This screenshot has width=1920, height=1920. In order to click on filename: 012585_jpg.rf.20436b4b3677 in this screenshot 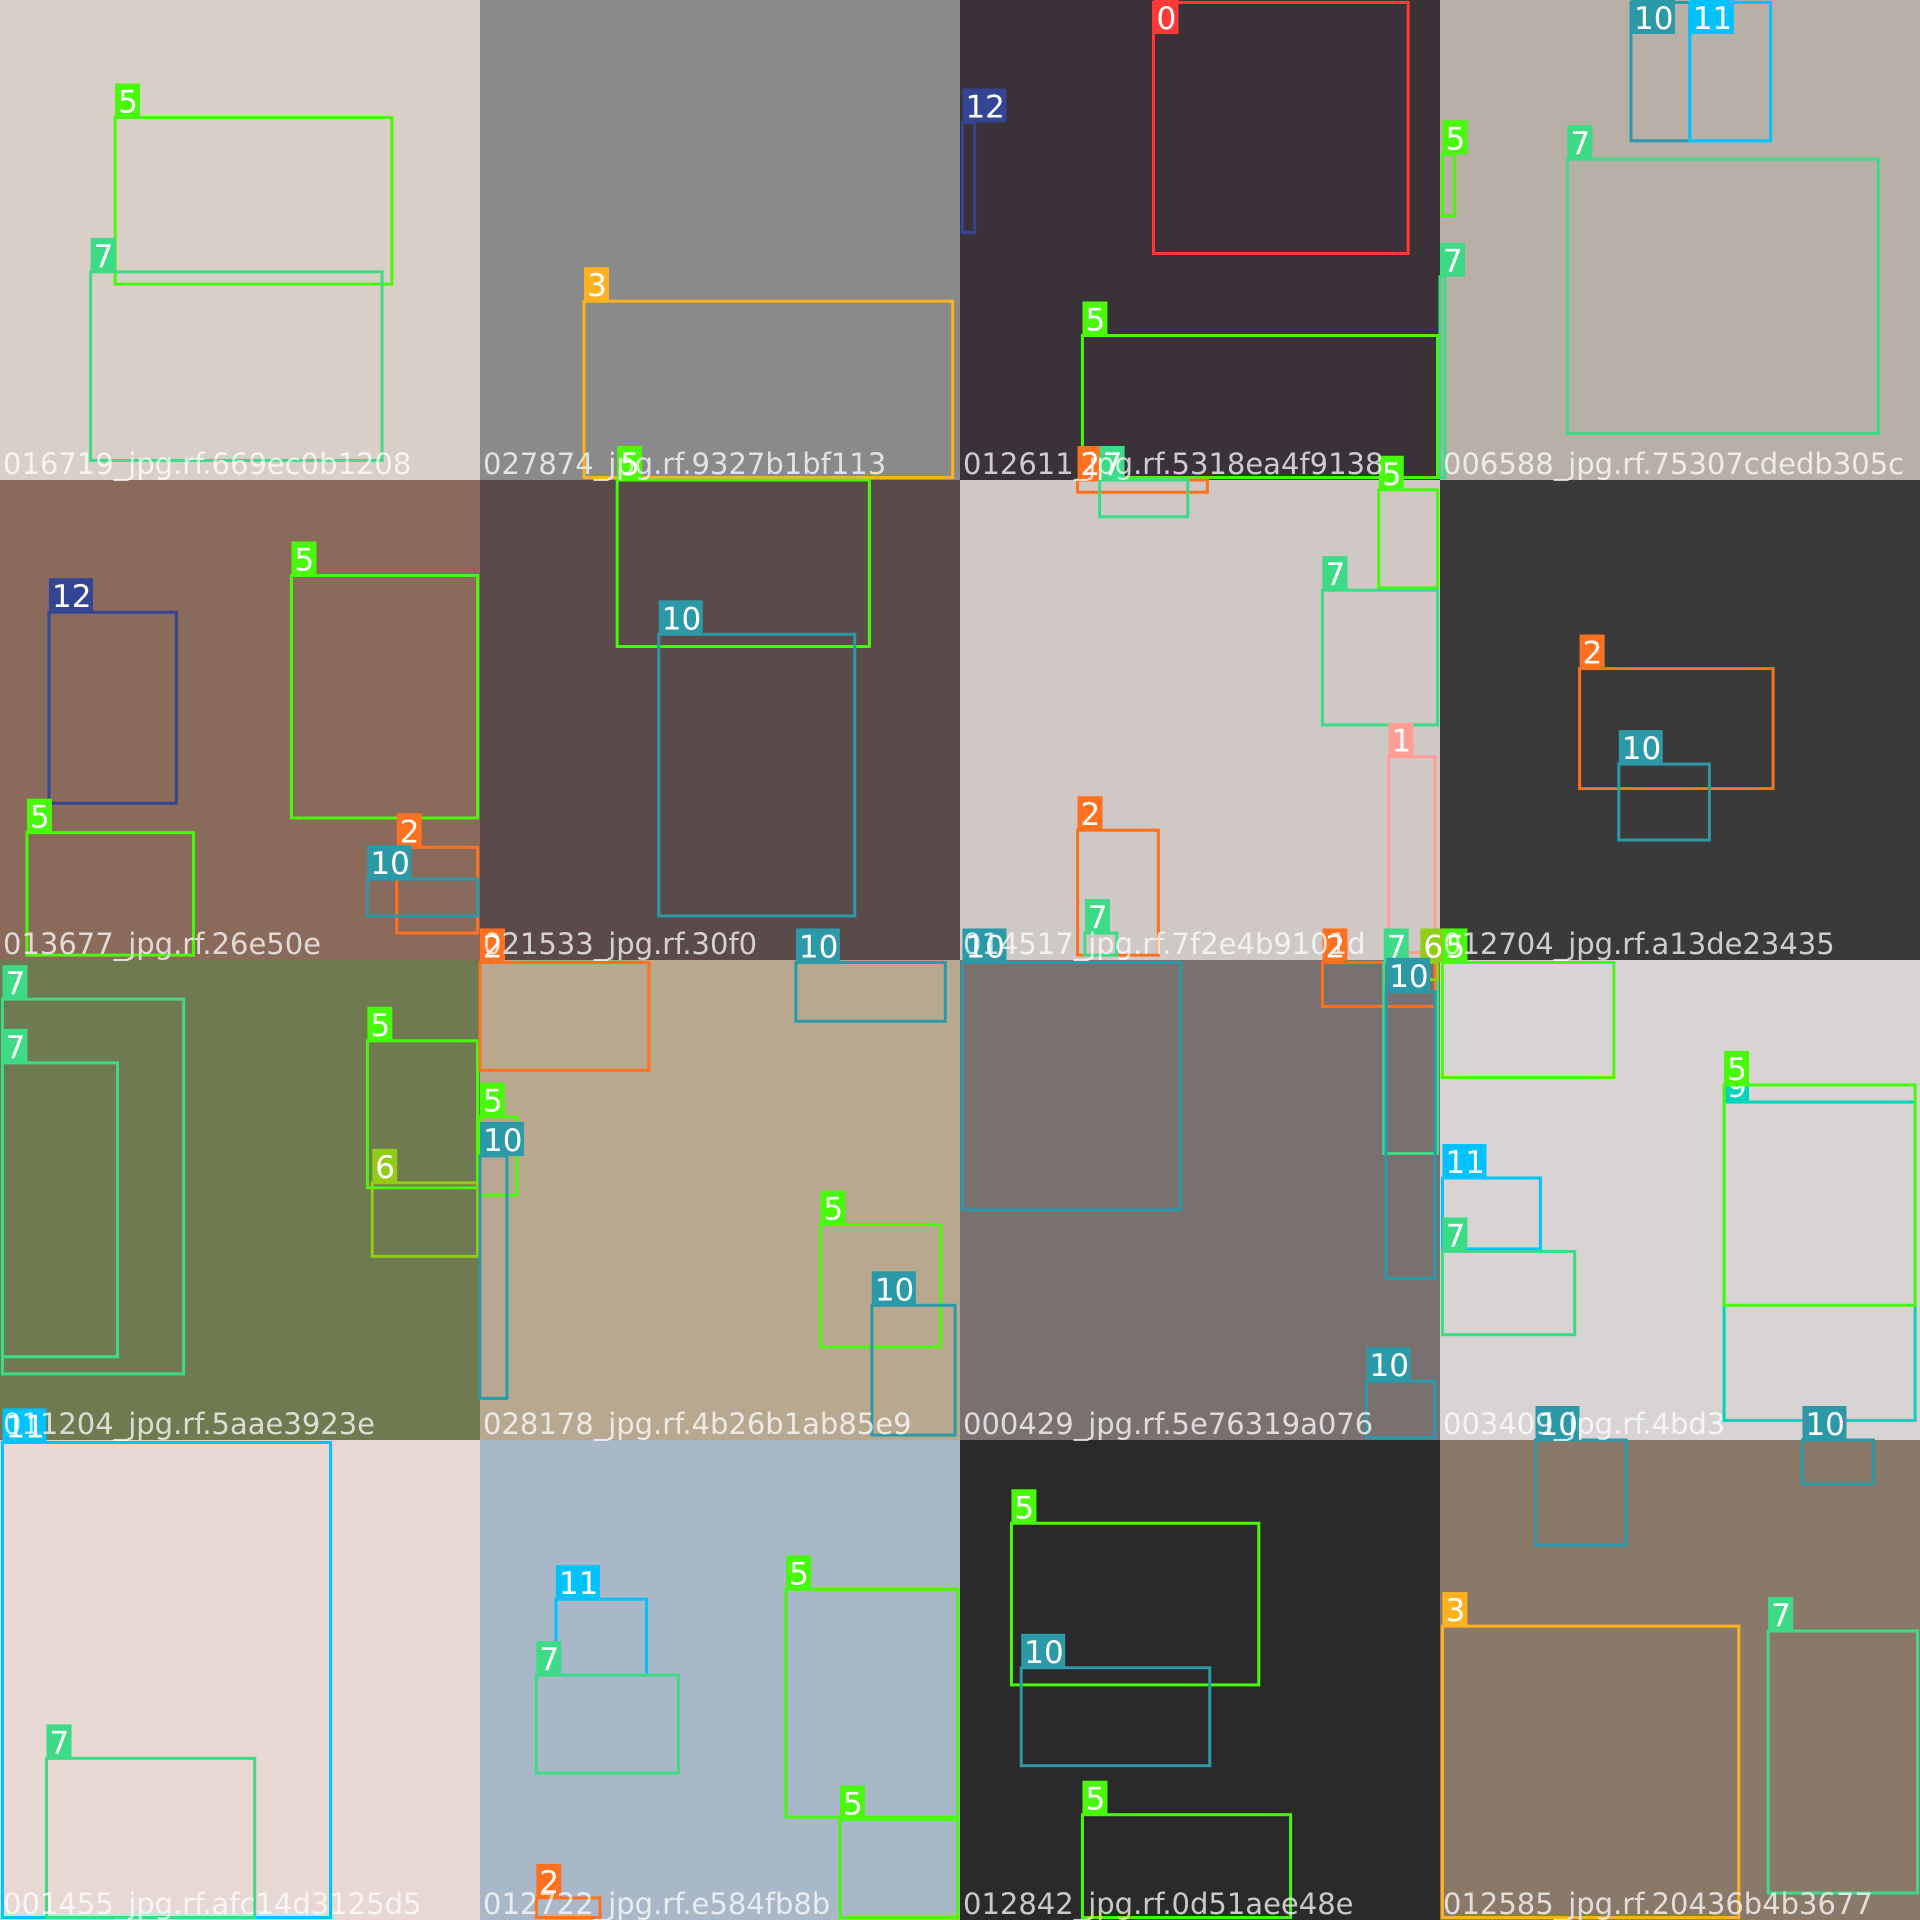, I will do `click(1658, 1903)`.